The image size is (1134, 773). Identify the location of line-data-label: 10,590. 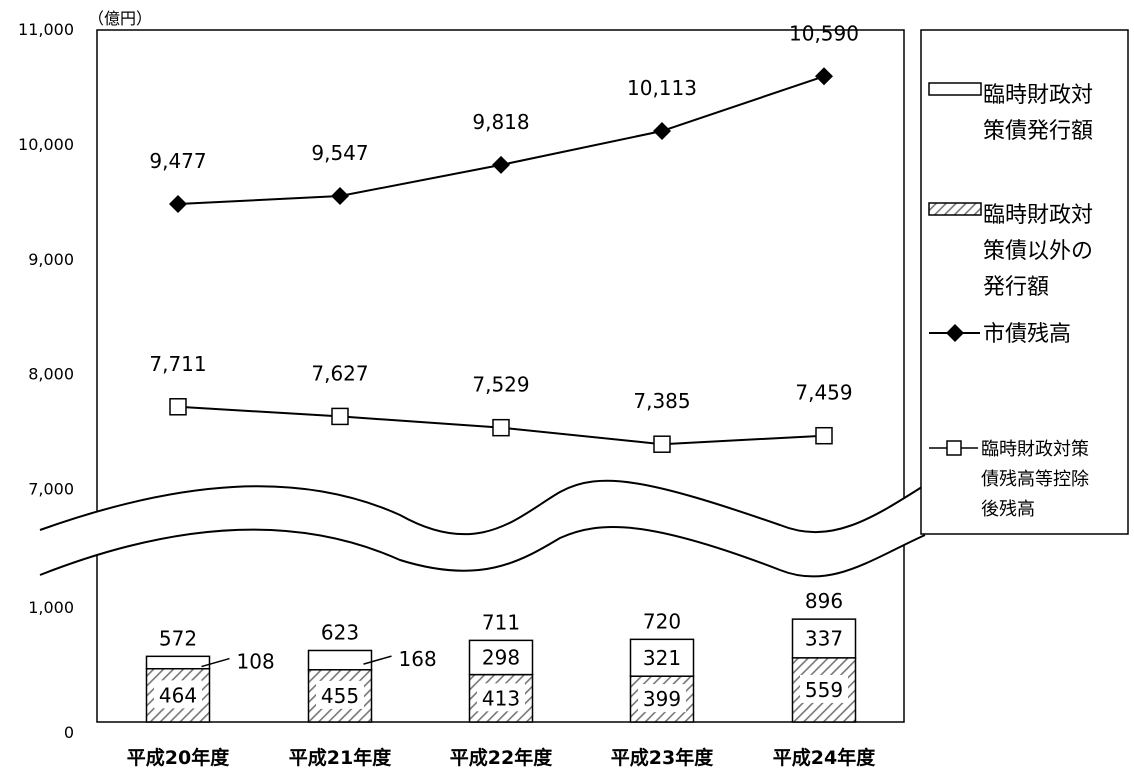
(824, 33).